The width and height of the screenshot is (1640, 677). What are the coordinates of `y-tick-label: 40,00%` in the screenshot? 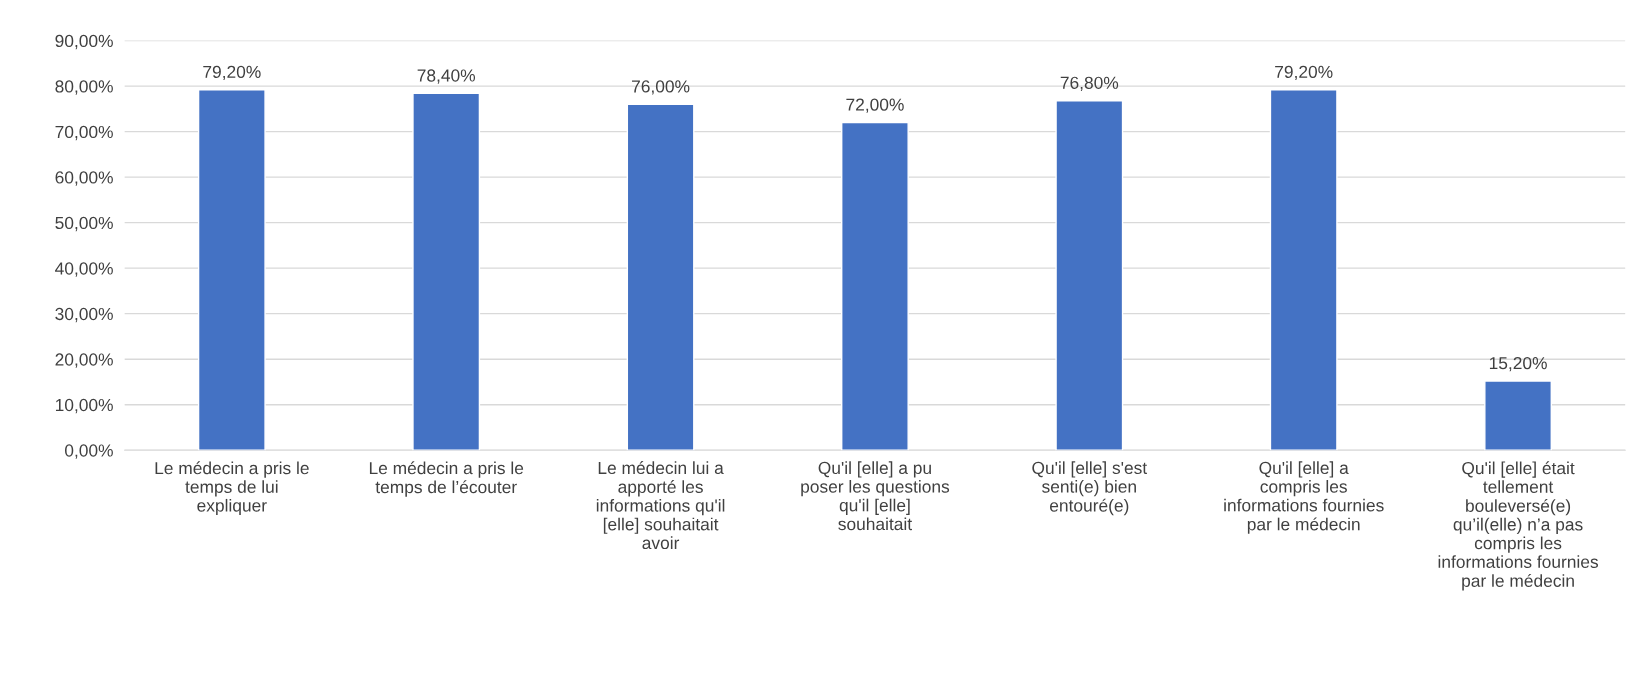 It's located at (84, 269).